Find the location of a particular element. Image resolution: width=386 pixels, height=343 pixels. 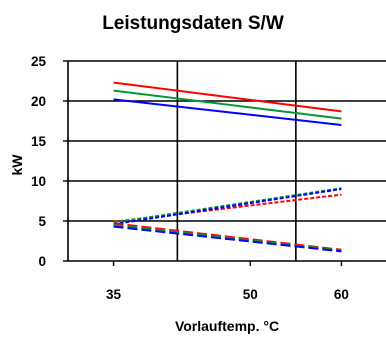

y-tick-label: 20 is located at coordinates (38, 101).